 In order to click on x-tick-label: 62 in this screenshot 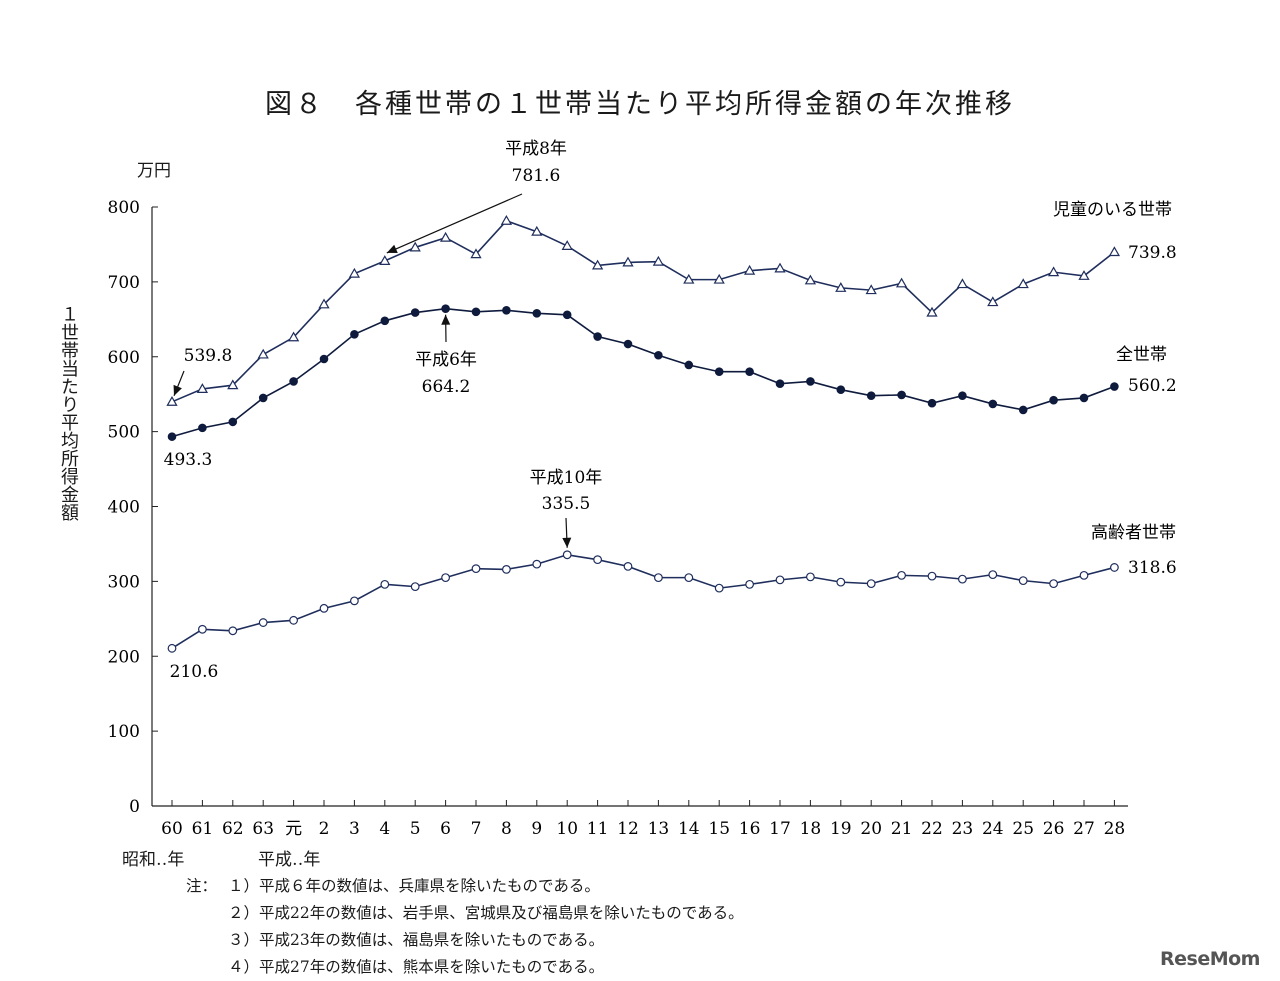, I will do `click(233, 829)`.